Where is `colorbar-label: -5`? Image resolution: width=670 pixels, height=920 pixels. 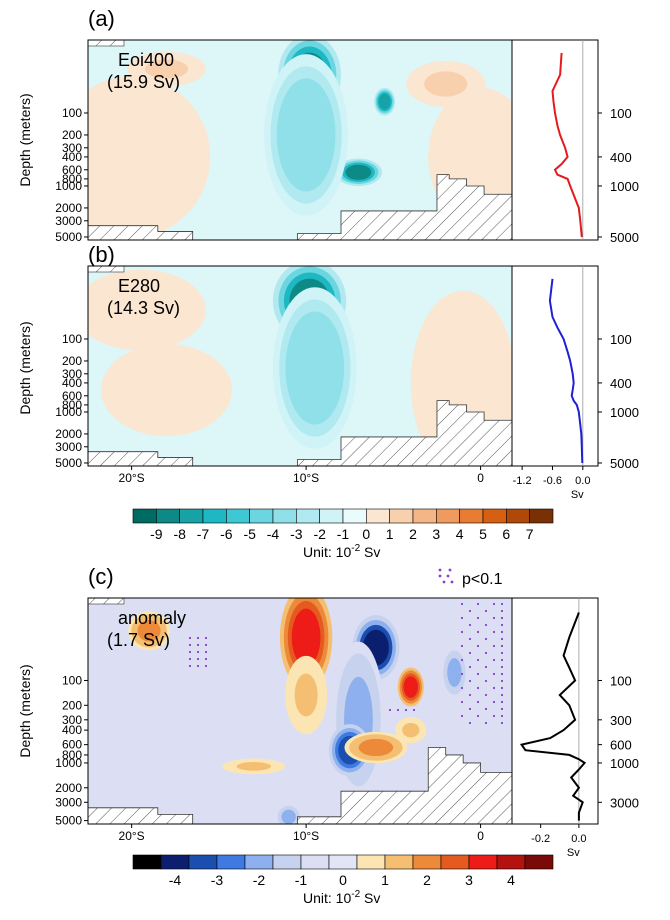 colorbar-label: -5 is located at coordinates (249, 534).